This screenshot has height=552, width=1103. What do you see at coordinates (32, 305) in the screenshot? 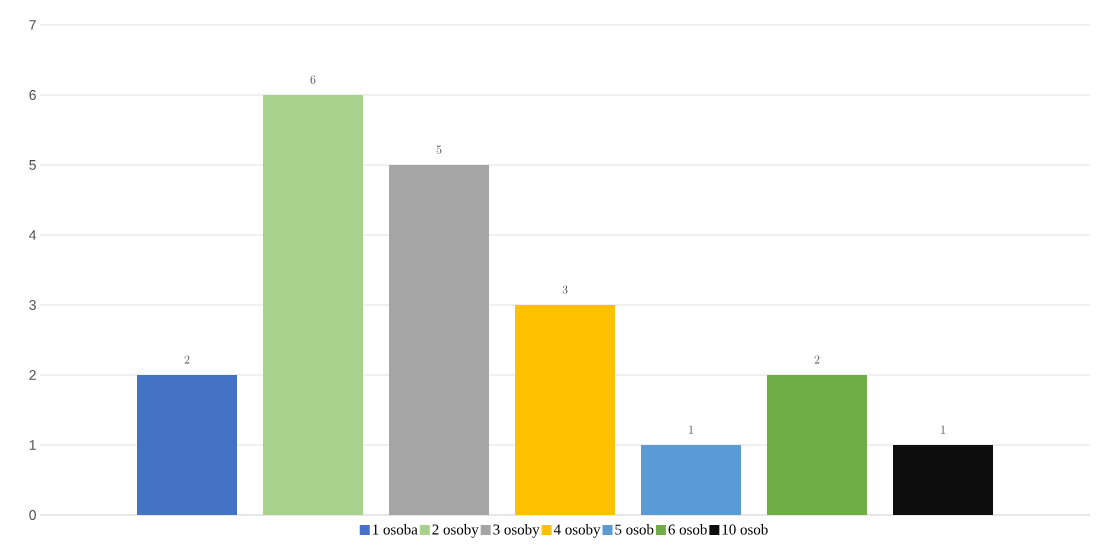
I see `y-tick-label: 3` at bounding box center [32, 305].